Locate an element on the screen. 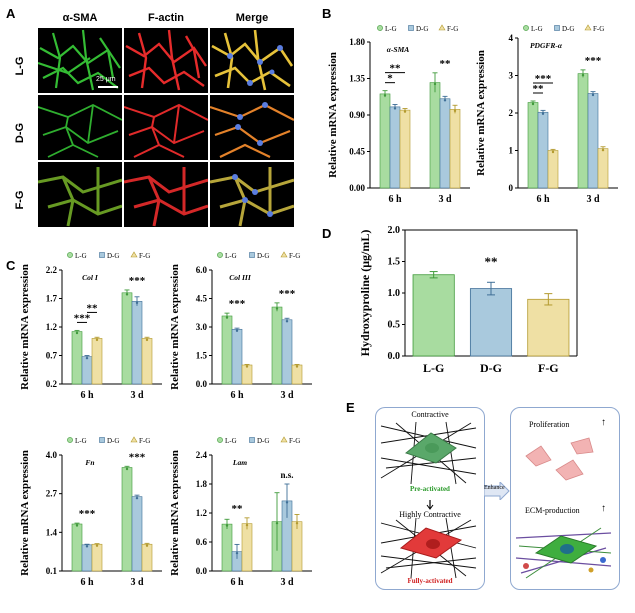 This screenshot has height=613, width=635. label-fully-activated: Fully-activated is located at coordinates (430, 581).